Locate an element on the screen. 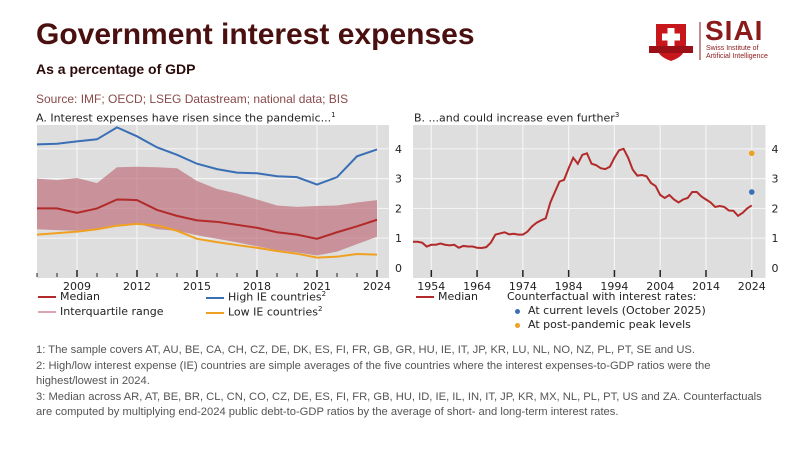 The image size is (800, 450). x-tick-label: 1954 is located at coordinates (431, 286).